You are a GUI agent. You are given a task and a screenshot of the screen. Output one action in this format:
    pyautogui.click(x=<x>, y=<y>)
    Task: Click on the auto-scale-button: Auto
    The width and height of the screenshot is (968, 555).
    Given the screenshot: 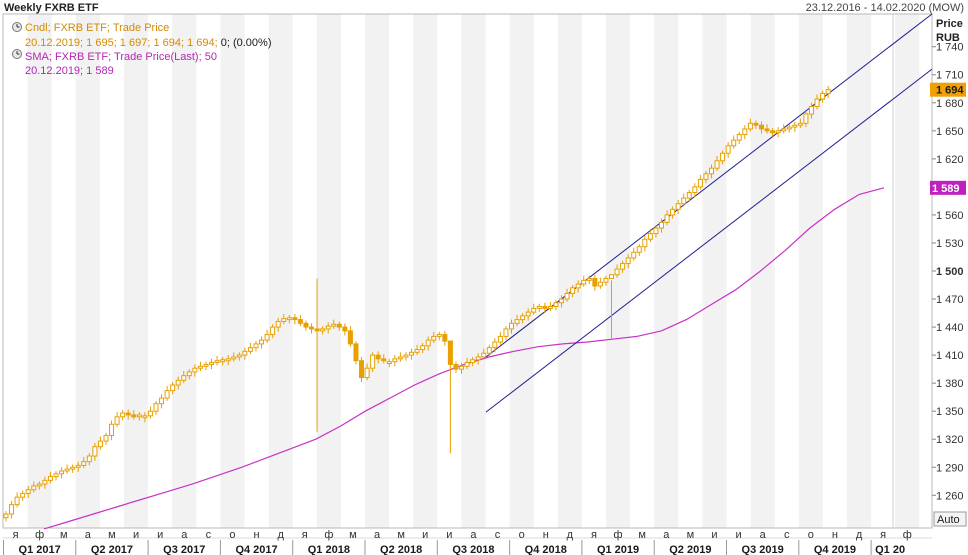 What is the action you would take?
    pyautogui.click(x=950, y=519)
    